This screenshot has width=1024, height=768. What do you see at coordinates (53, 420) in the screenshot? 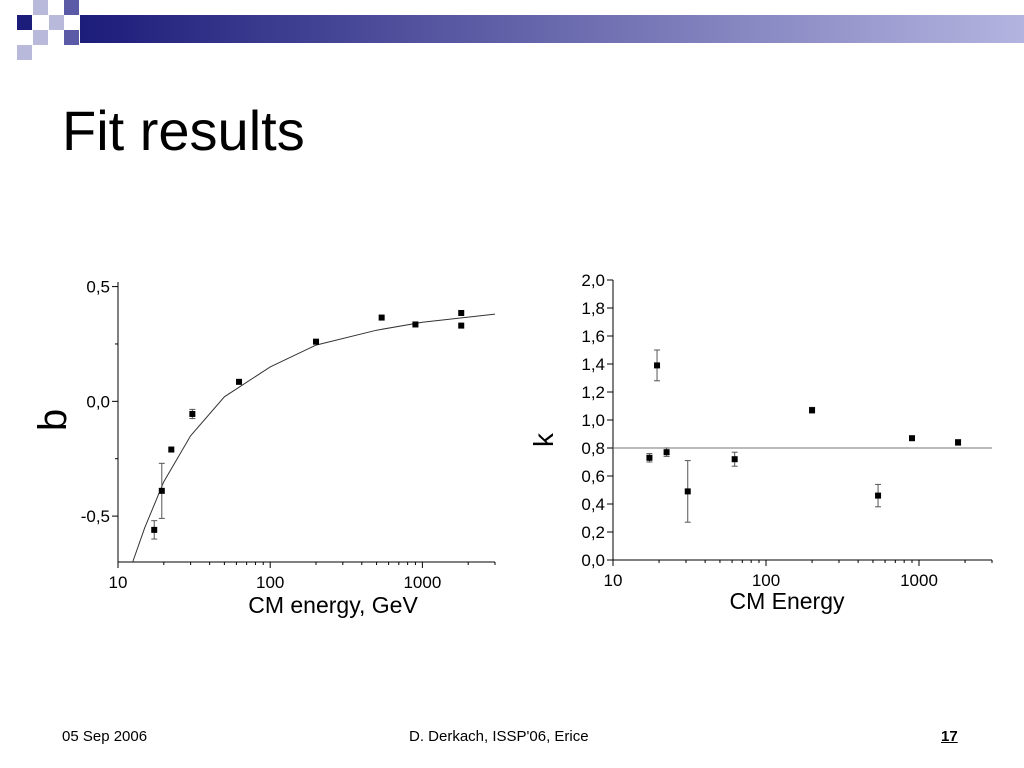
I see `y-axis-label: b` at bounding box center [53, 420].